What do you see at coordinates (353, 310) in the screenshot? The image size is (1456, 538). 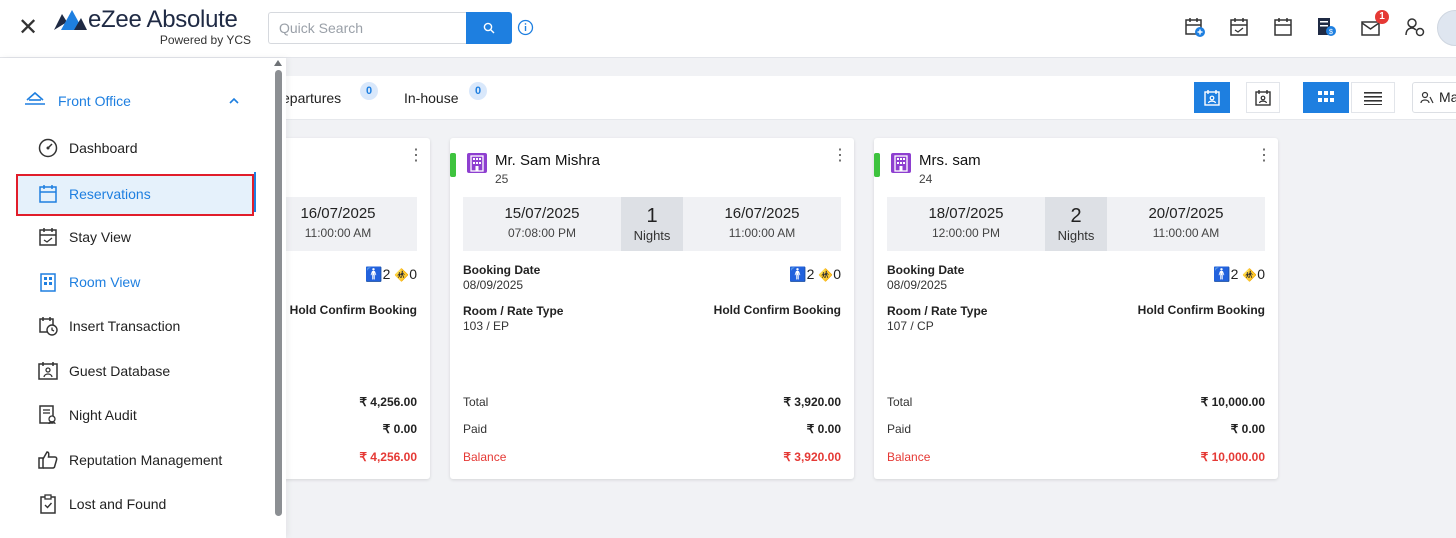 I see `booking-status: Hold Confirm Booking` at bounding box center [353, 310].